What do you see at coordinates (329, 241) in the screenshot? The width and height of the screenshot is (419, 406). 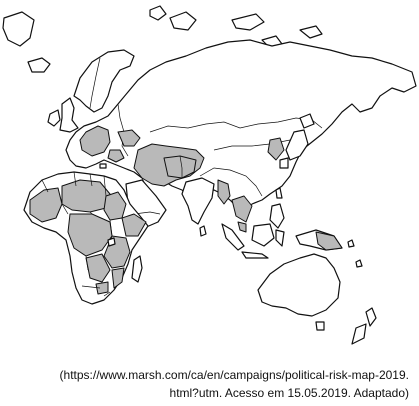 I see `risk-region-papua-new-guinea` at bounding box center [329, 241].